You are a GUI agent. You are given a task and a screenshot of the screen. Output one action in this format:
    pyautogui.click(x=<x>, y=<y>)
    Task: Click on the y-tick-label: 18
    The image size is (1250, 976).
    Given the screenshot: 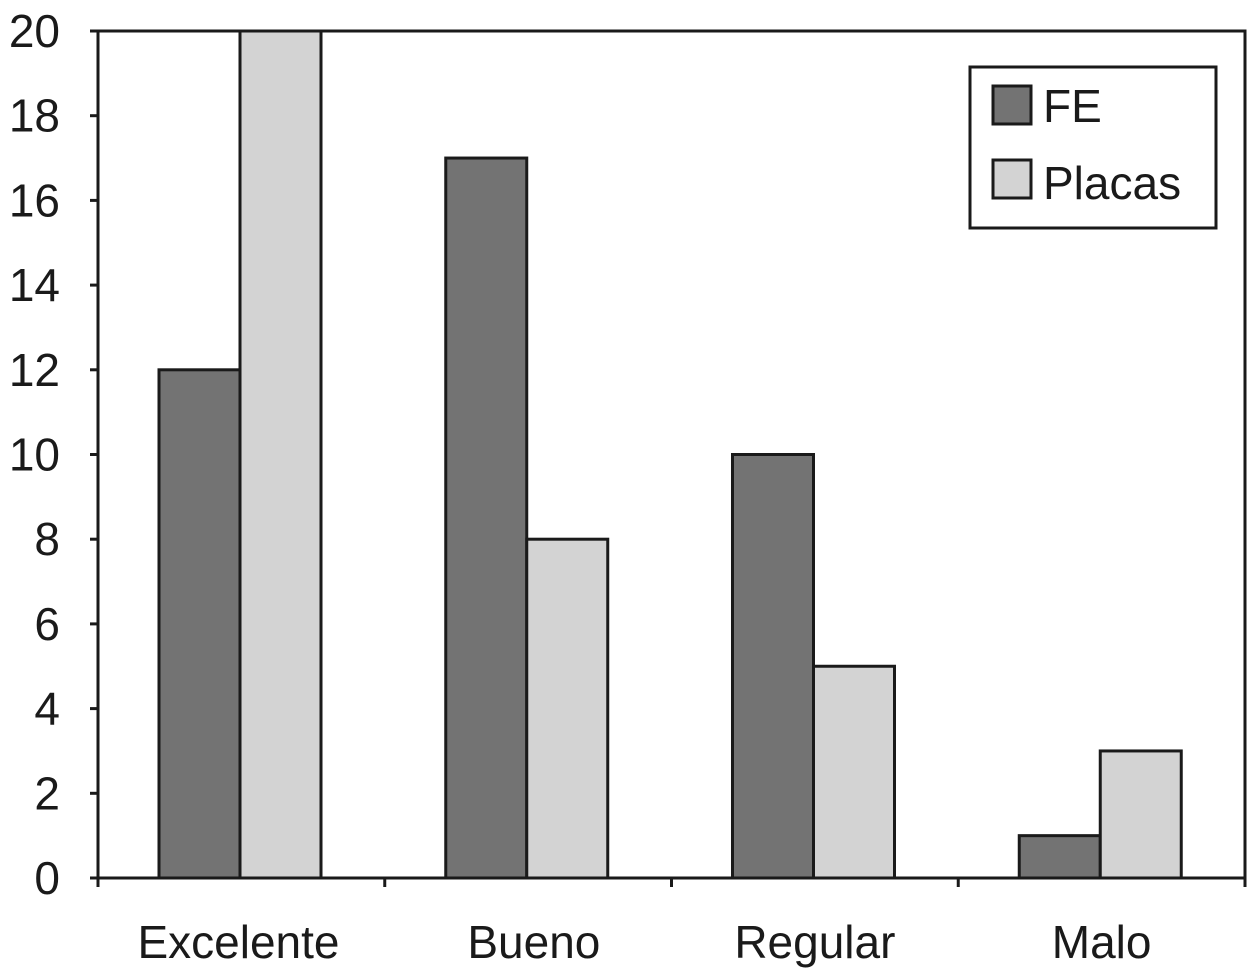 What is the action you would take?
    pyautogui.click(x=34, y=116)
    